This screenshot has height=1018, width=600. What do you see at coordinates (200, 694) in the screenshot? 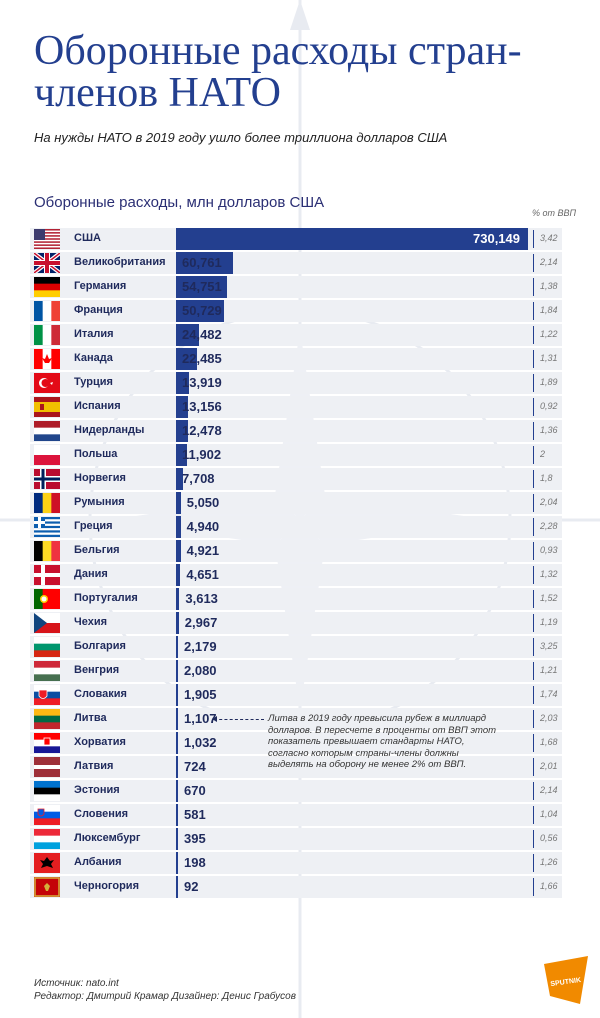
I see `bar-value-label: 1,905` at bounding box center [200, 694].